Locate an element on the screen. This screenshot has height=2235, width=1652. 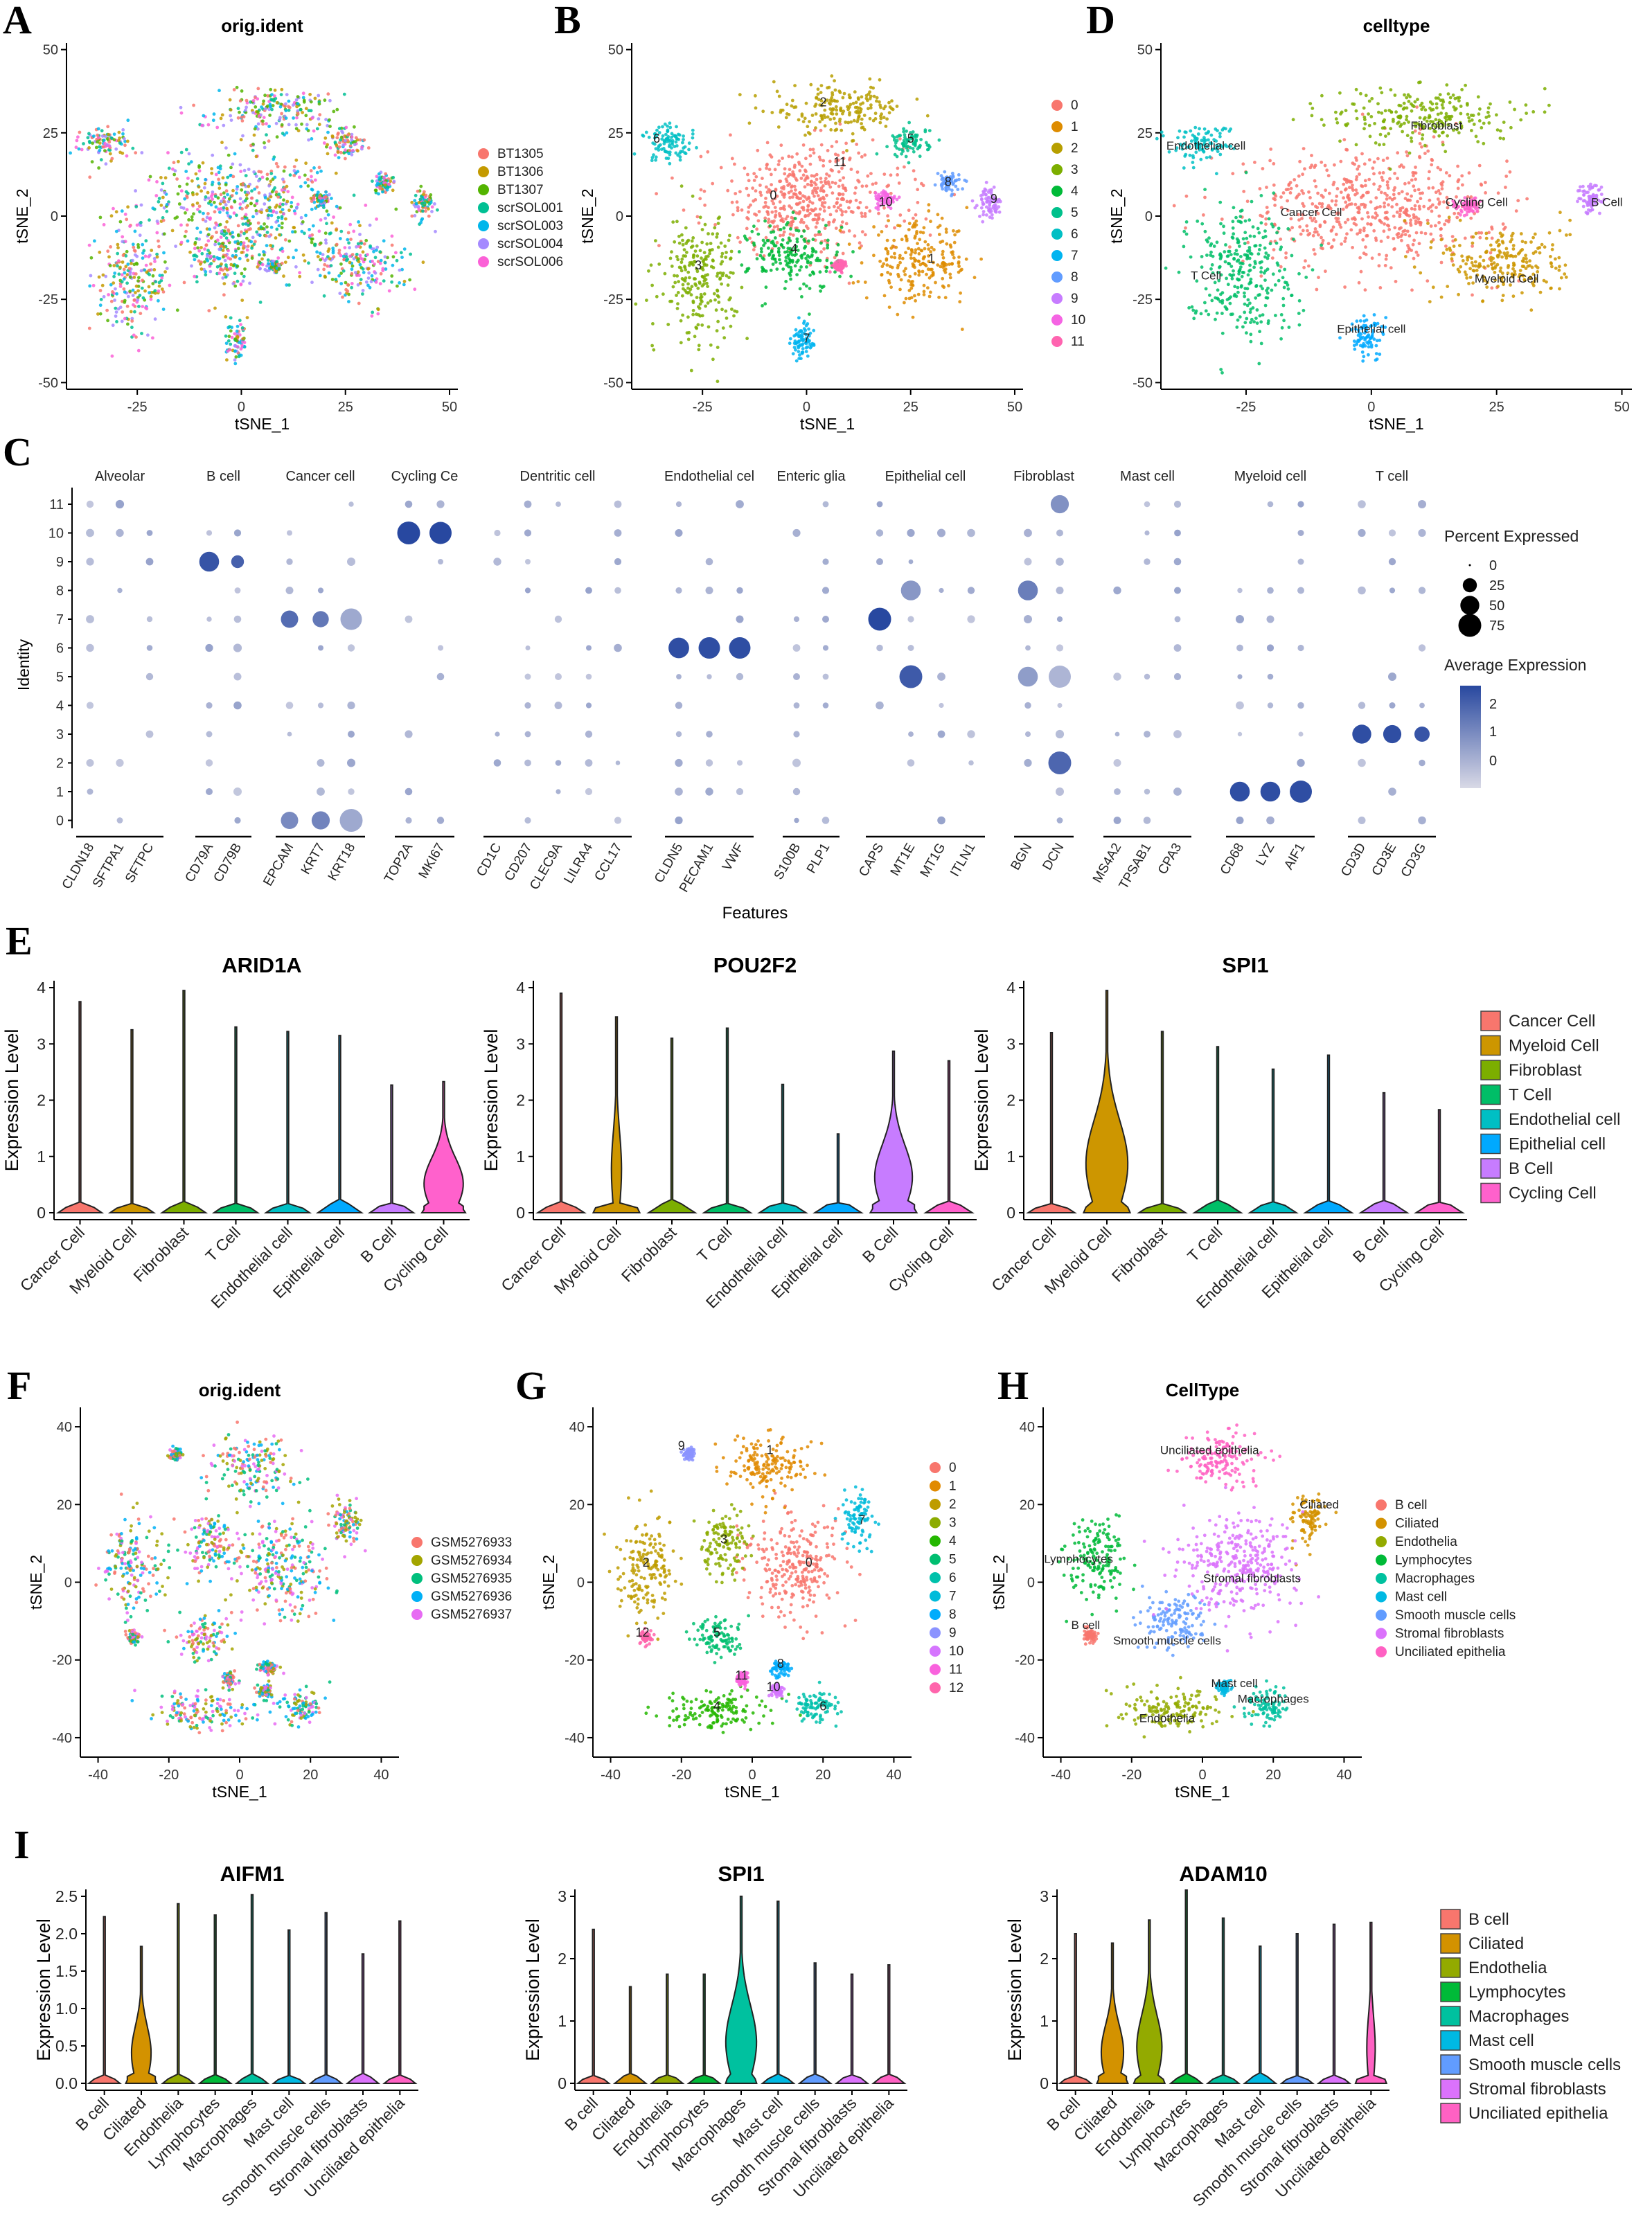
y-axis-title: tSNE_2 is located at coordinates (587, 215).